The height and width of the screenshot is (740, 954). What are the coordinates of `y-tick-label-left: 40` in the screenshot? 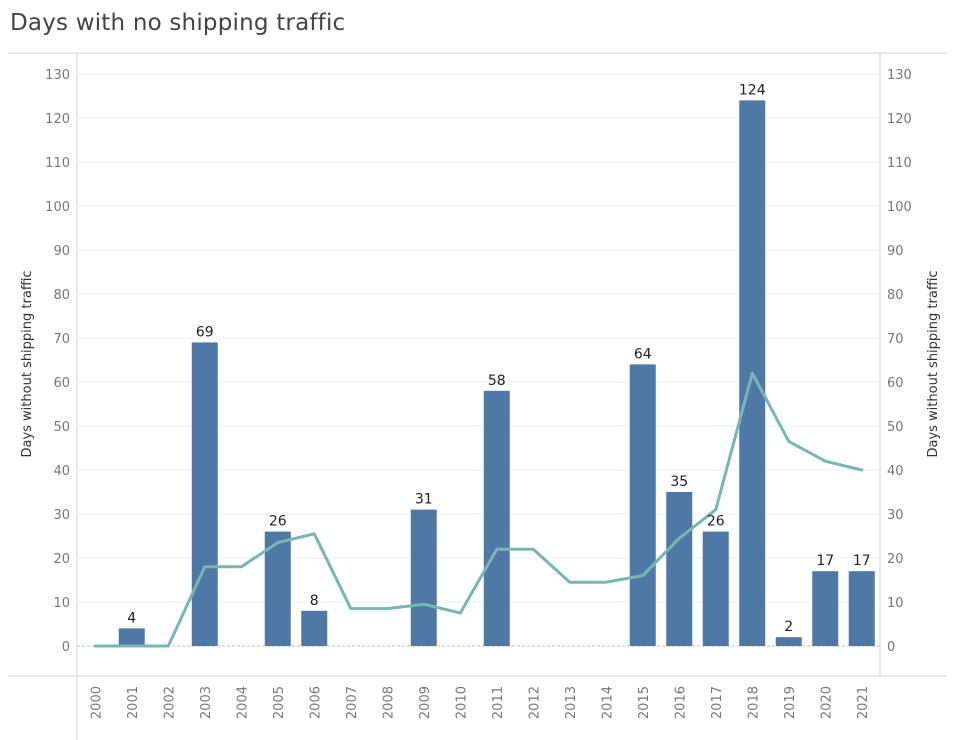 It's located at (61, 471).